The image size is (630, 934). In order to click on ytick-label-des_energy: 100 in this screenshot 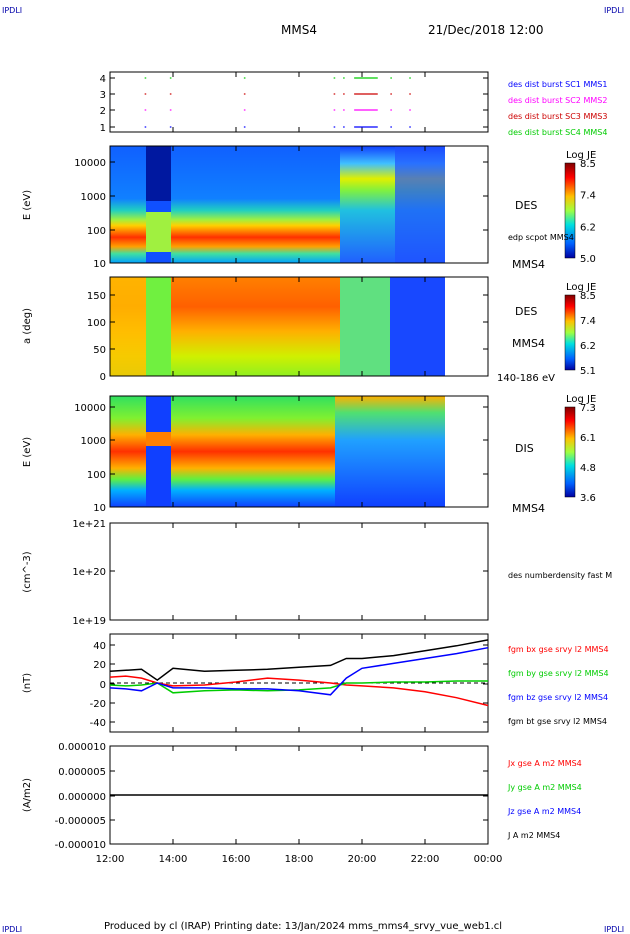, I will do `click(96, 231)`.